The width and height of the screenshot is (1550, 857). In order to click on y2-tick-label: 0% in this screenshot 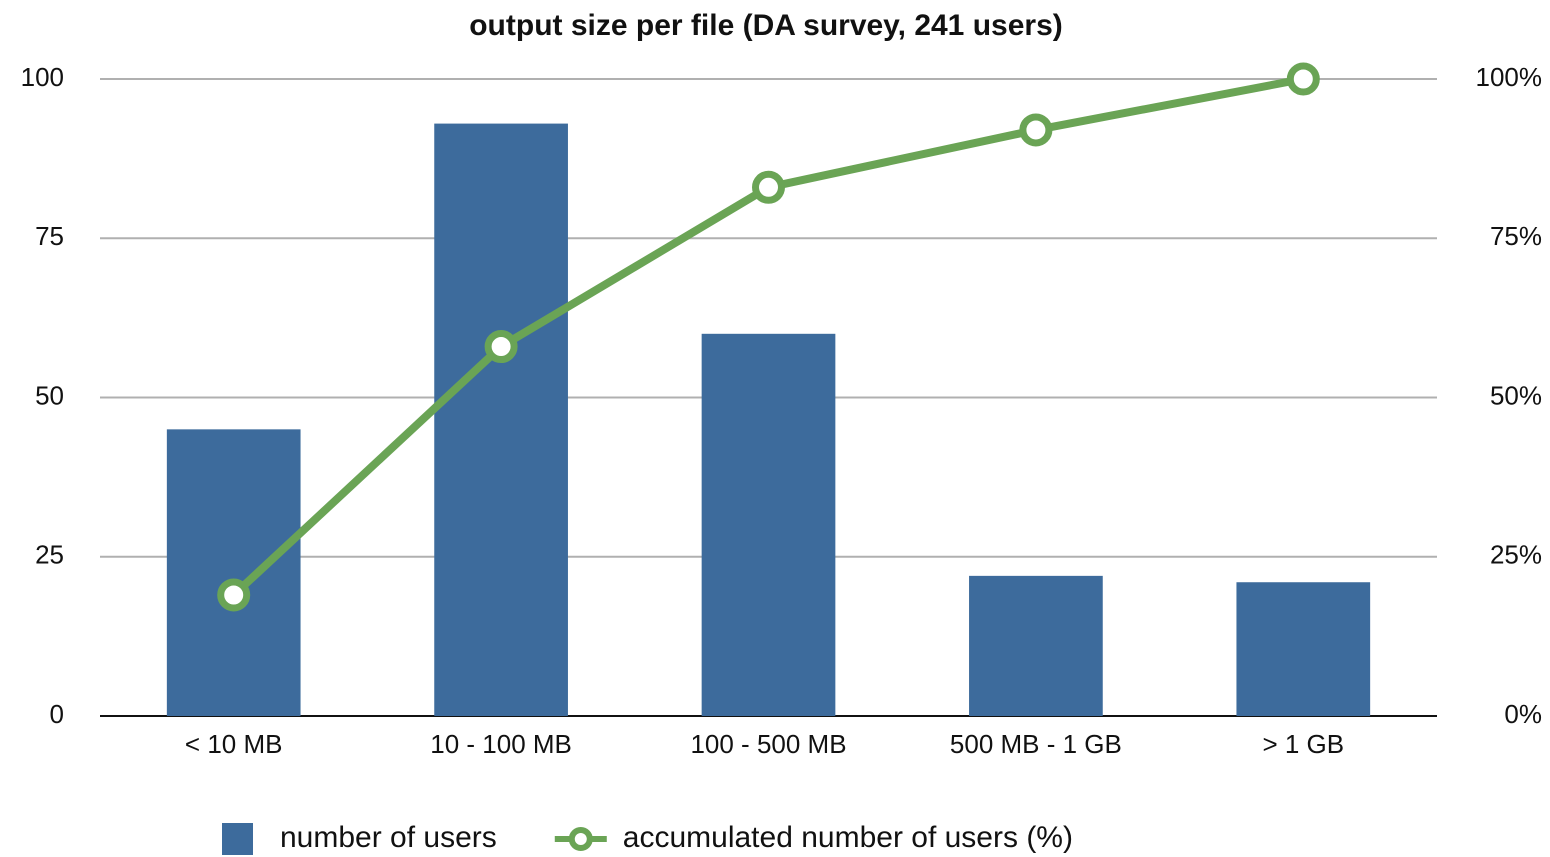, I will do `click(1523, 714)`.